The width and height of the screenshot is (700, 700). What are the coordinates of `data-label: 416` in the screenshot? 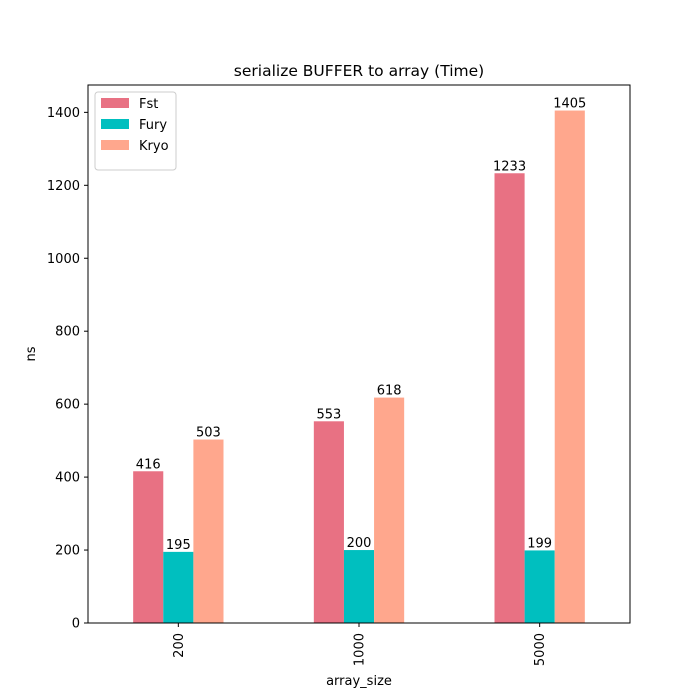 It's located at (148, 464).